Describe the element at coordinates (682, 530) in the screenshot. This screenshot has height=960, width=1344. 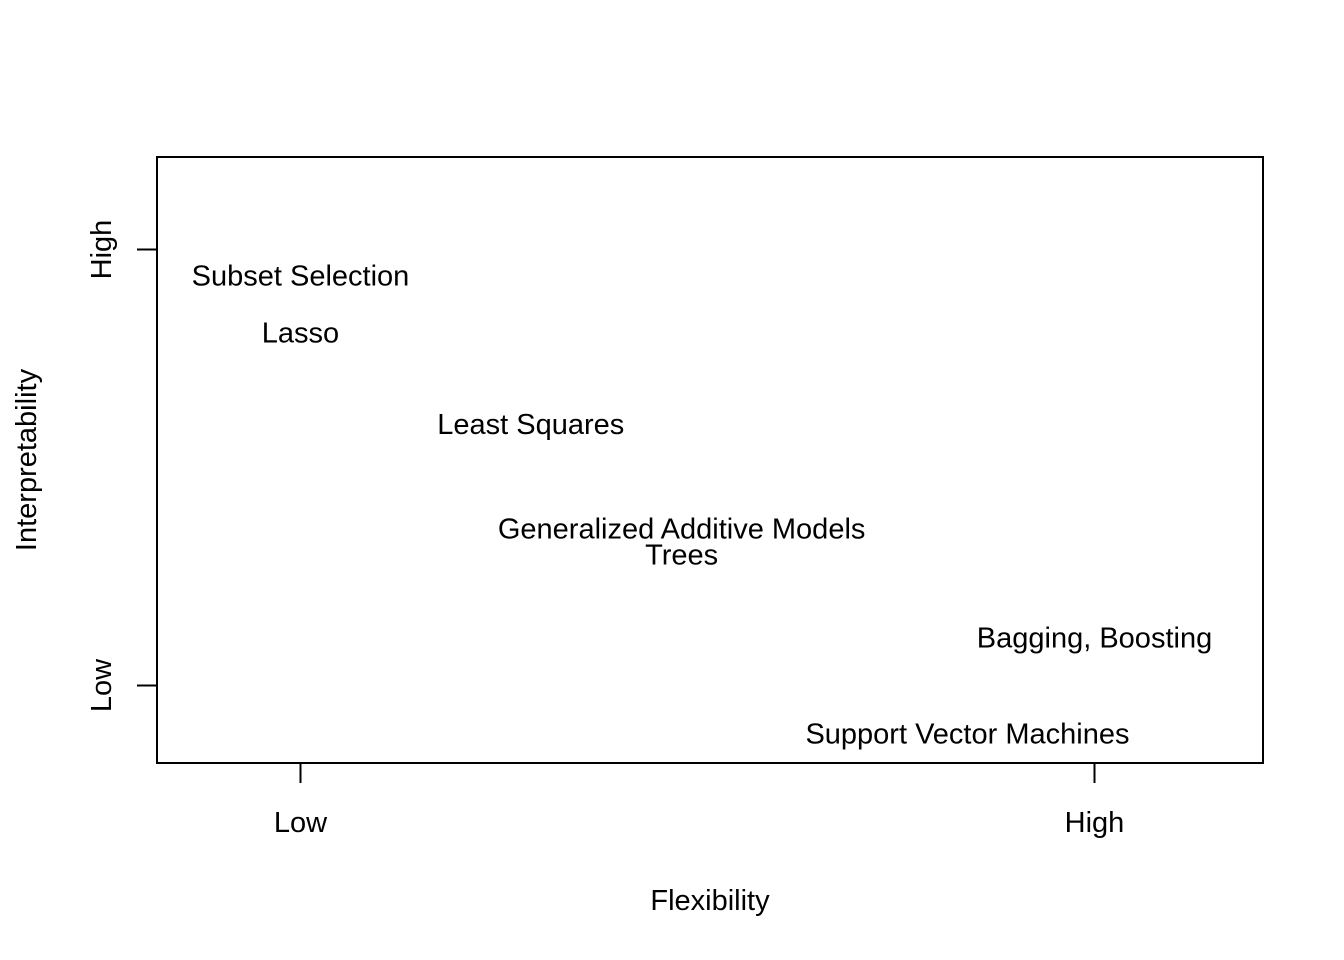
I see `point-label-generalized-additive-models: Generalized Additive Models` at that location.